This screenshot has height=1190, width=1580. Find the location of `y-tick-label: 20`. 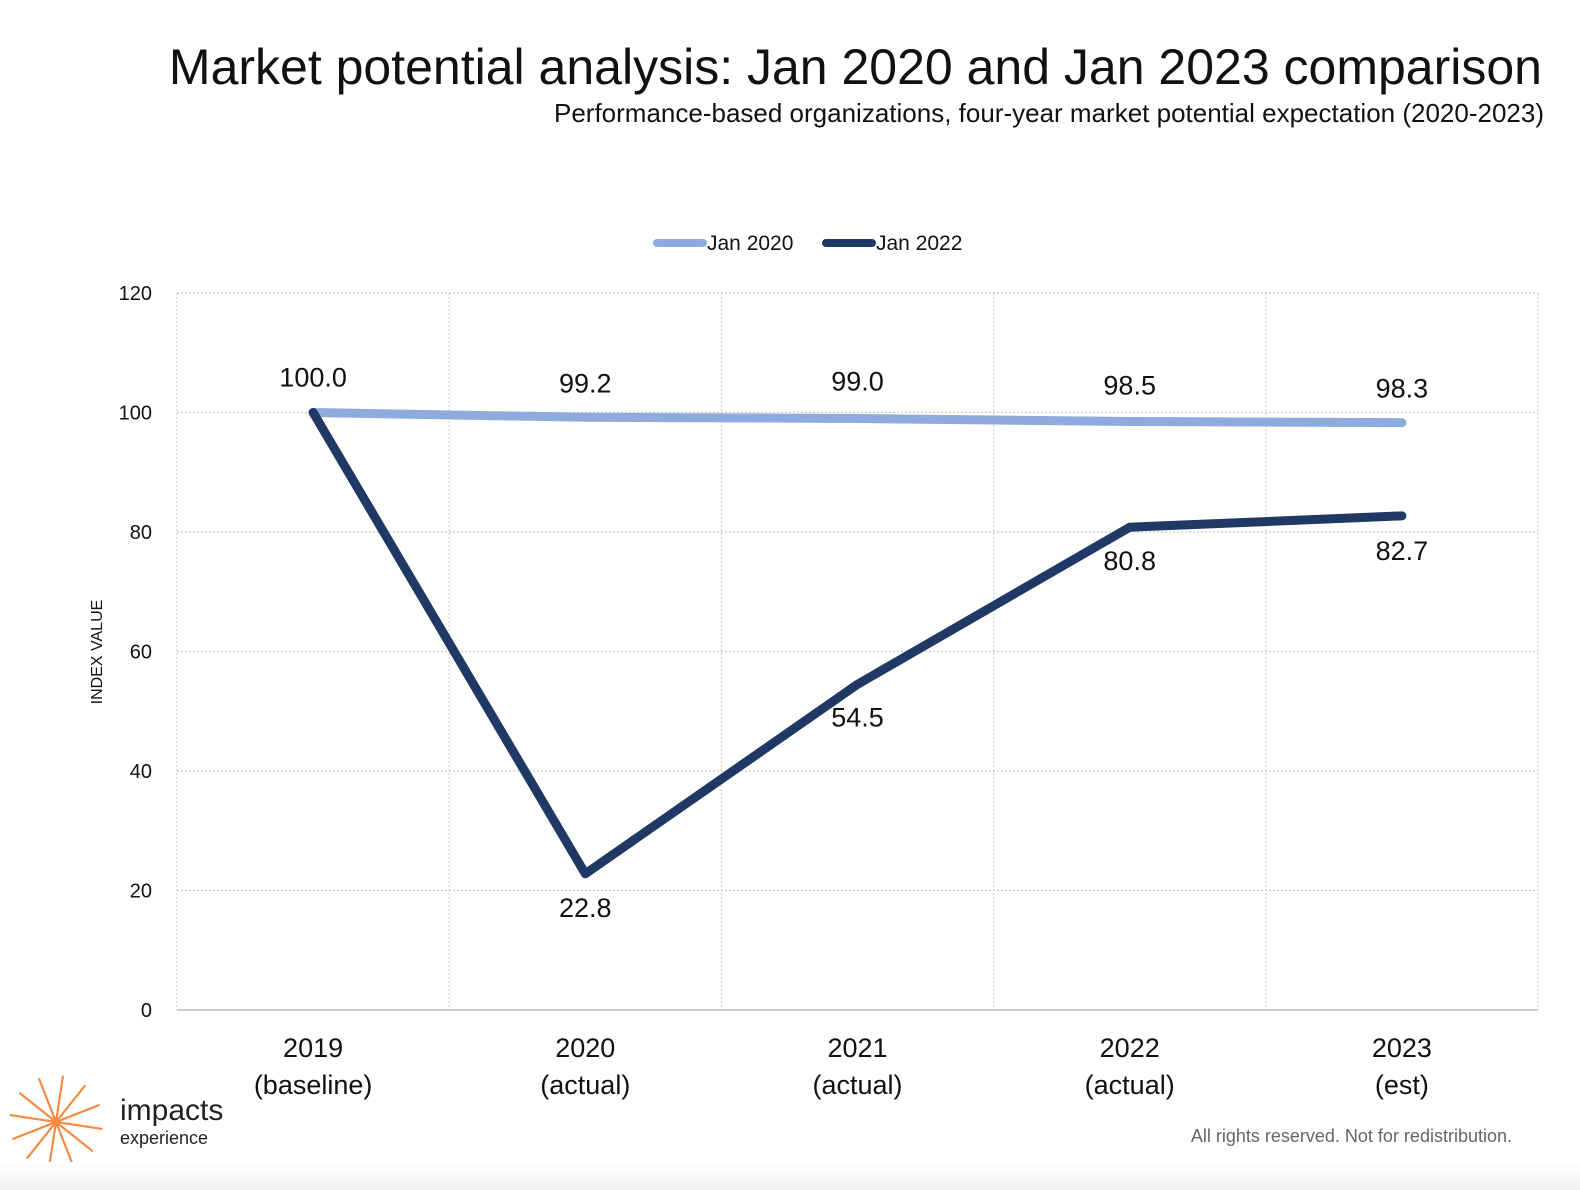

y-tick-label: 20 is located at coordinates (141, 892).